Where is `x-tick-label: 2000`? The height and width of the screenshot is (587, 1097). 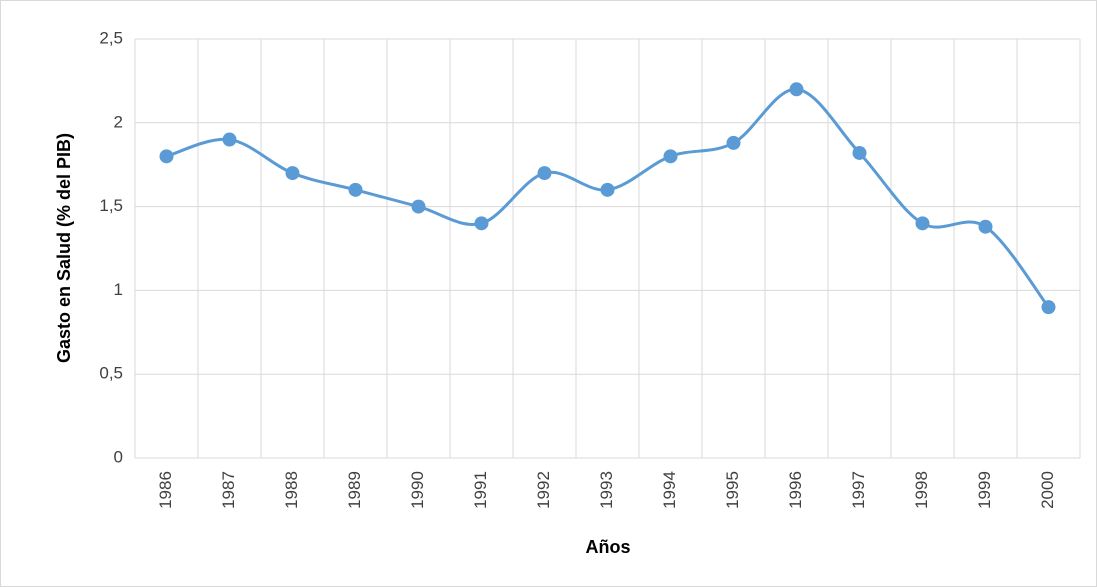
x-tick-label: 2000 is located at coordinates (1047, 490).